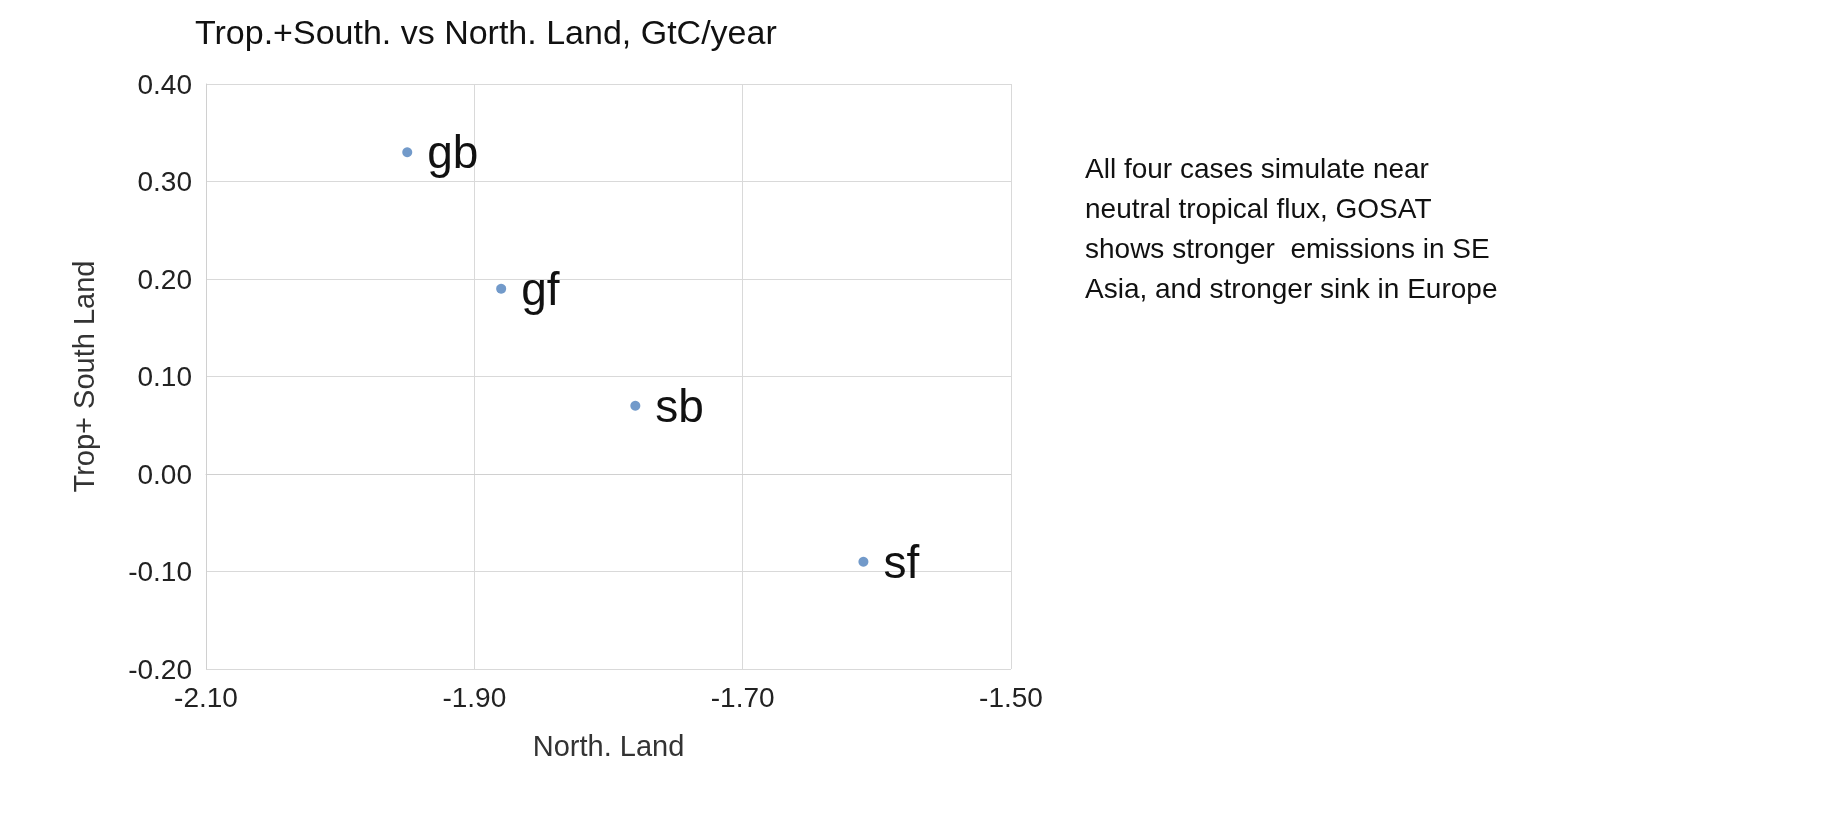 The height and width of the screenshot is (817, 1826). I want to click on text: All four cases simulate near neutral tropical flux, GOSAT shows stronger emissions in SE Asia, and stronger sink in Europe, so click(1291, 228).